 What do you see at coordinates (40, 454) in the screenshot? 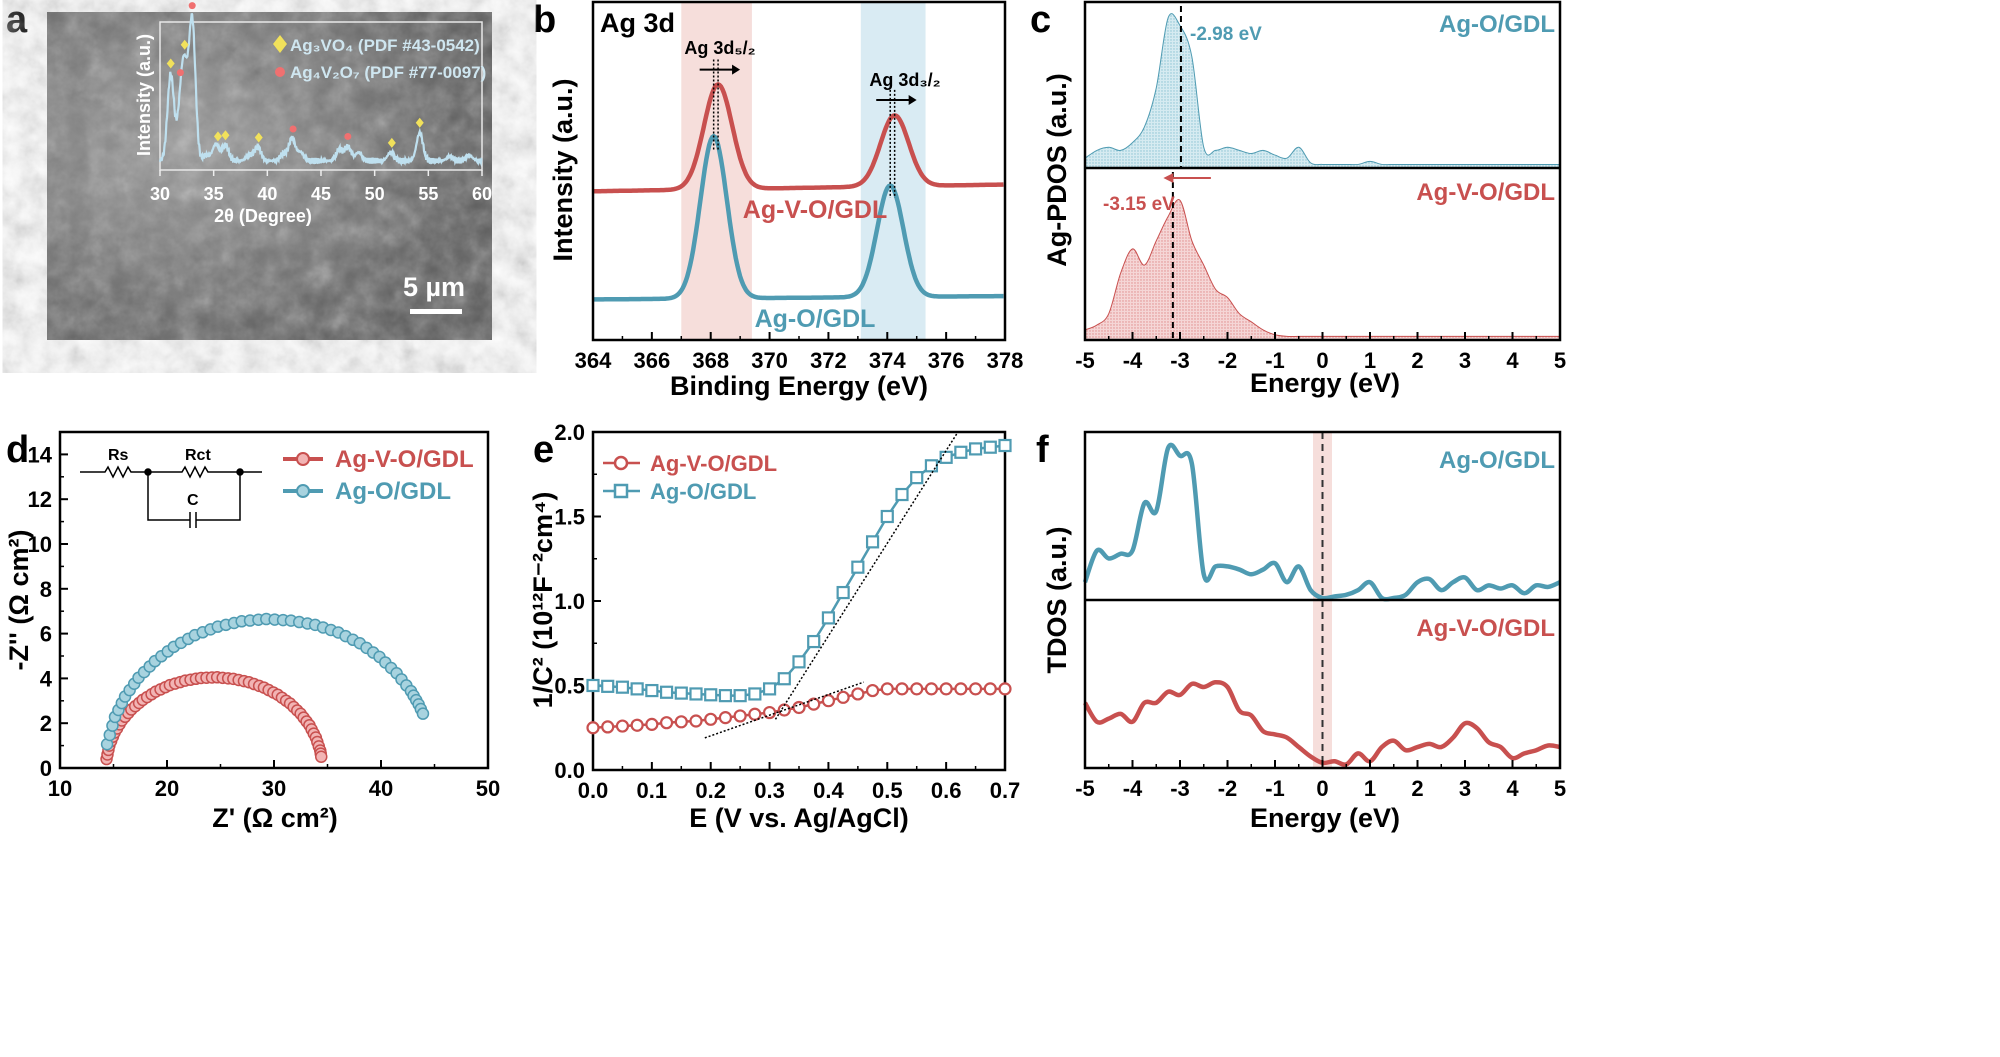
I see `y-tick-label: 14` at bounding box center [40, 454].